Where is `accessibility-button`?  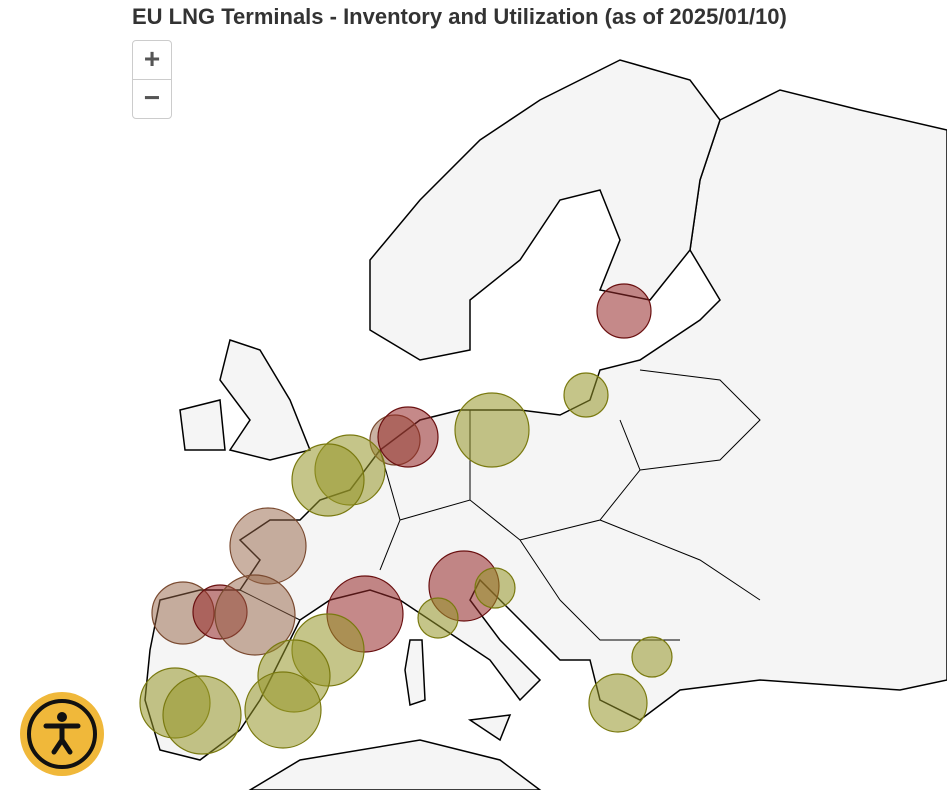 accessibility-button is located at coordinates (62, 734).